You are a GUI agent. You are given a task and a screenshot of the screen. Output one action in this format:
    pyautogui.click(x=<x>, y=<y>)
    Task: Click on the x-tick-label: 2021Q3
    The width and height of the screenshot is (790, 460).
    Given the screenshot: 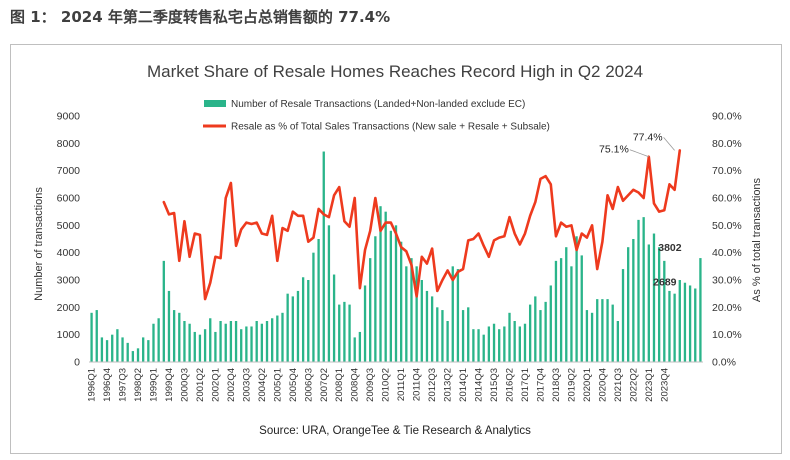 What is the action you would take?
    pyautogui.click(x=618, y=385)
    